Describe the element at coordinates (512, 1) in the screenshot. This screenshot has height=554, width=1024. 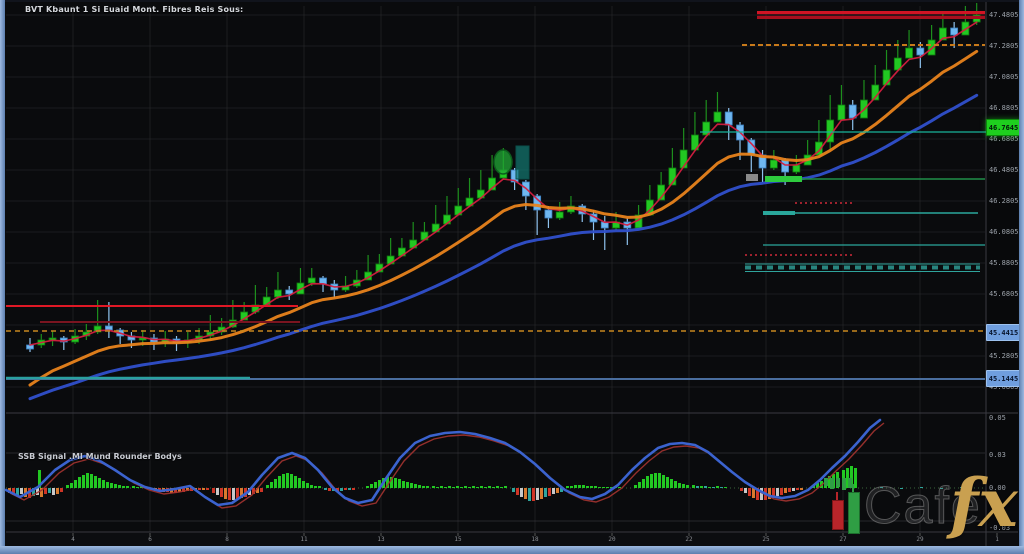
I see `window-border-top` at that location.